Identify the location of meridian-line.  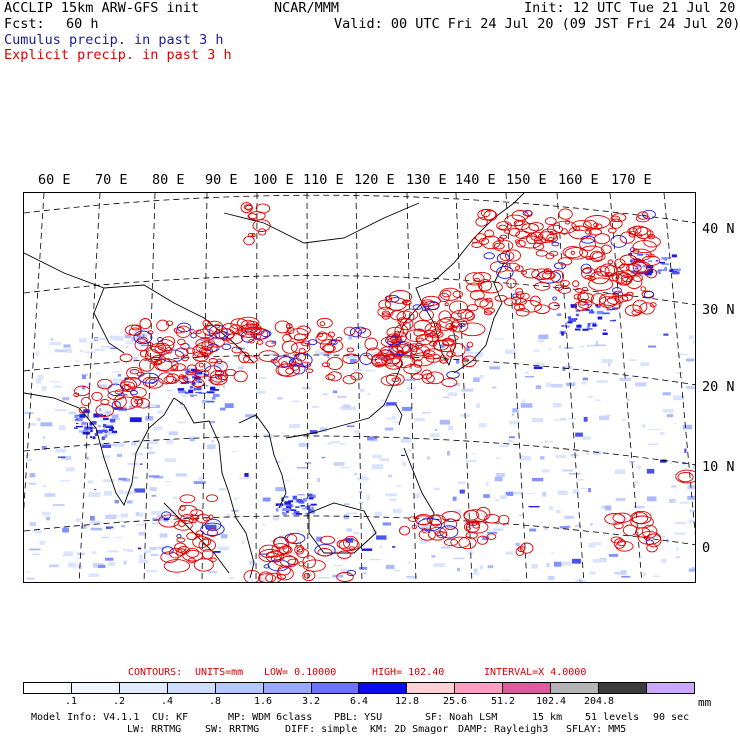
(359, 387).